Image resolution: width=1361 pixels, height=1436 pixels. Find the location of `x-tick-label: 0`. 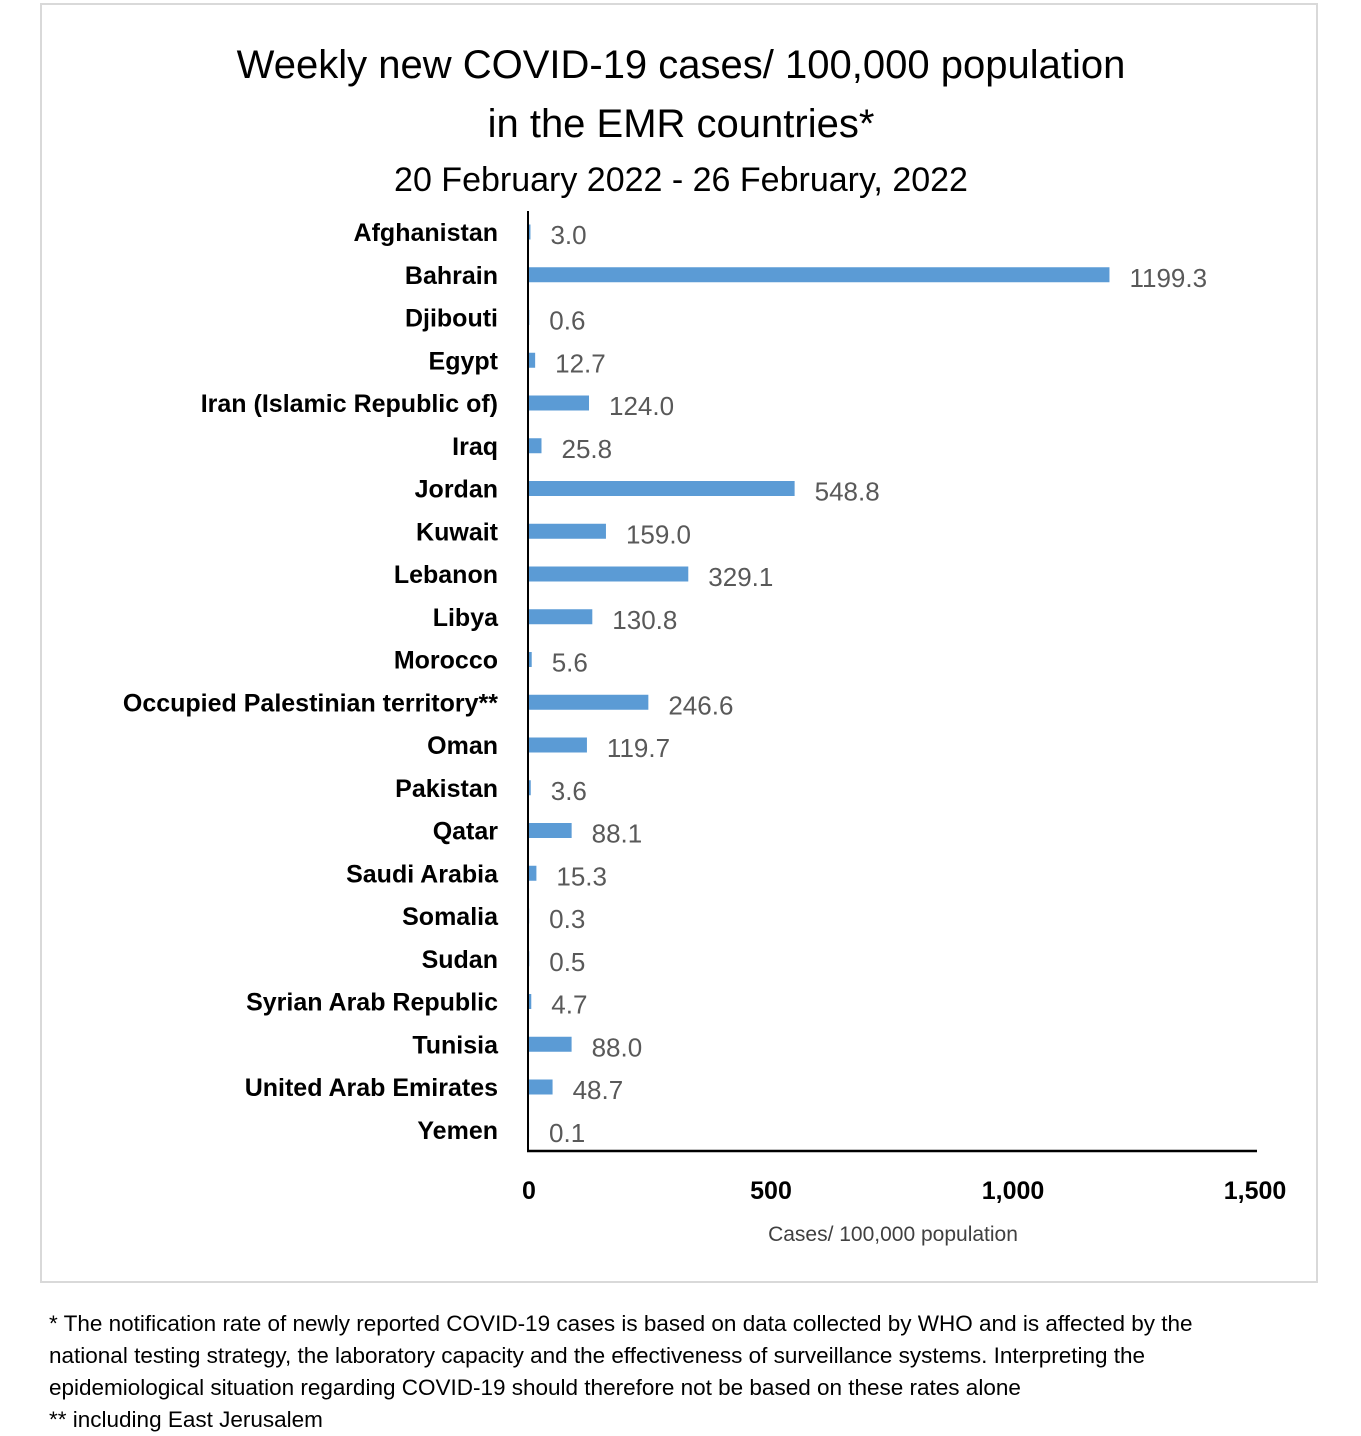

x-tick-label: 0 is located at coordinates (529, 1191).